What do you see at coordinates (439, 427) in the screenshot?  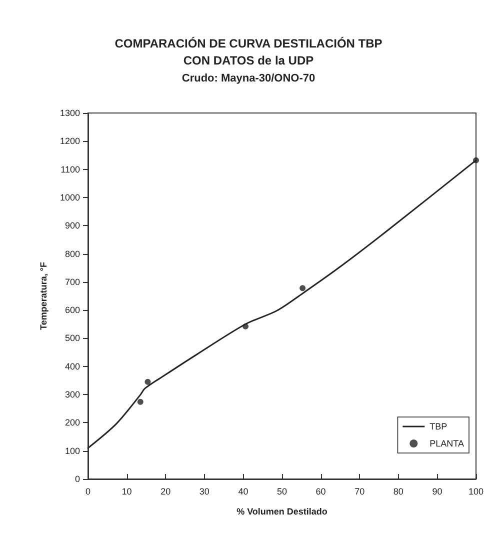 I see `legend-label: TBP` at bounding box center [439, 427].